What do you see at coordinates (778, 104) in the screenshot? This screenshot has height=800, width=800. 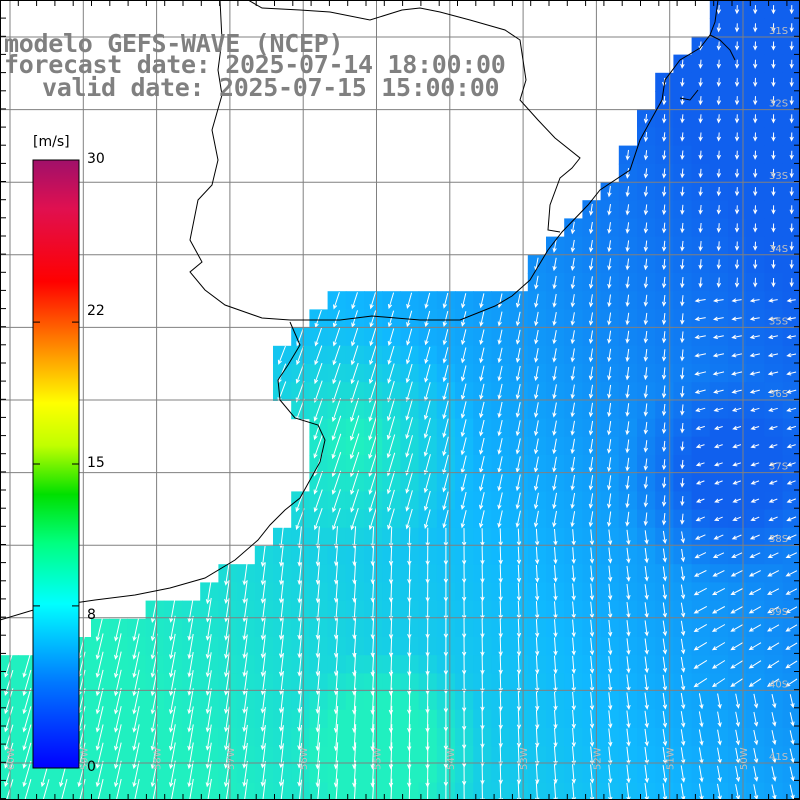 I see `latitude-label: 32S` at bounding box center [778, 104].